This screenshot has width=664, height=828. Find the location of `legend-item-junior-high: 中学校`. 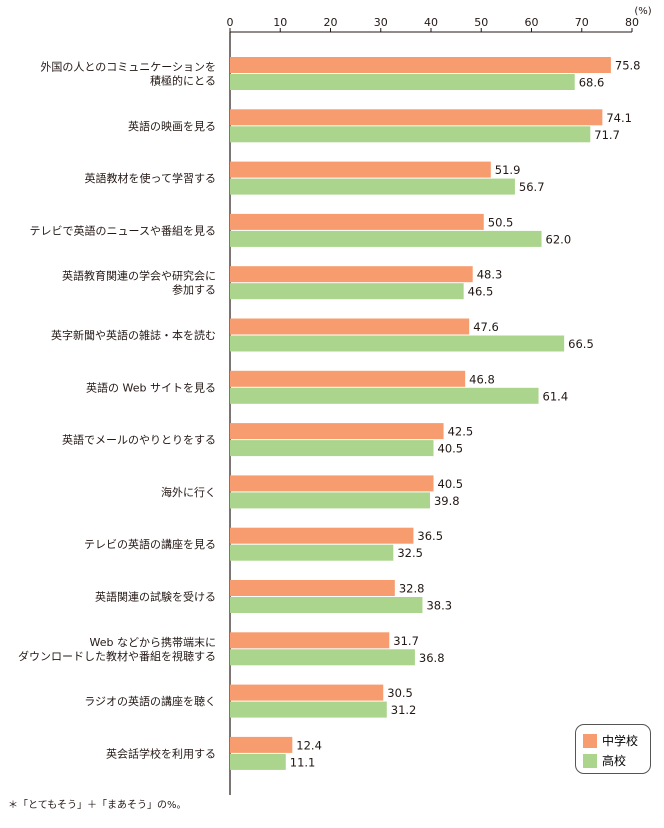

legend-item-junior-high: 中学校 is located at coordinates (610, 740).